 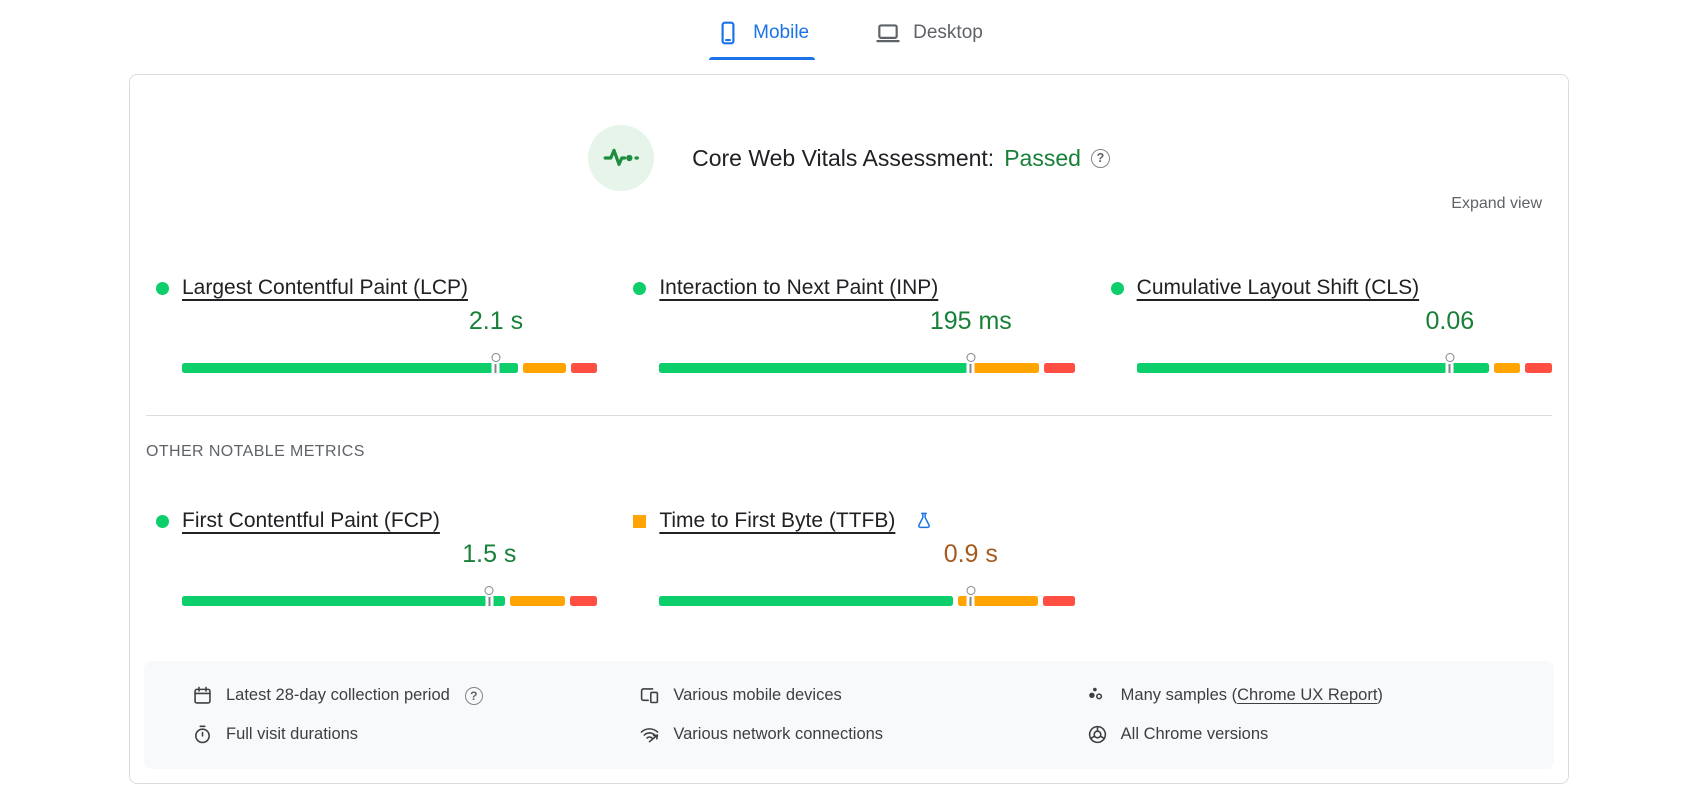 I want to click on metric-lcp: Largest Contentful Paint (LCP) 2.1 s, so click(x=377, y=324).